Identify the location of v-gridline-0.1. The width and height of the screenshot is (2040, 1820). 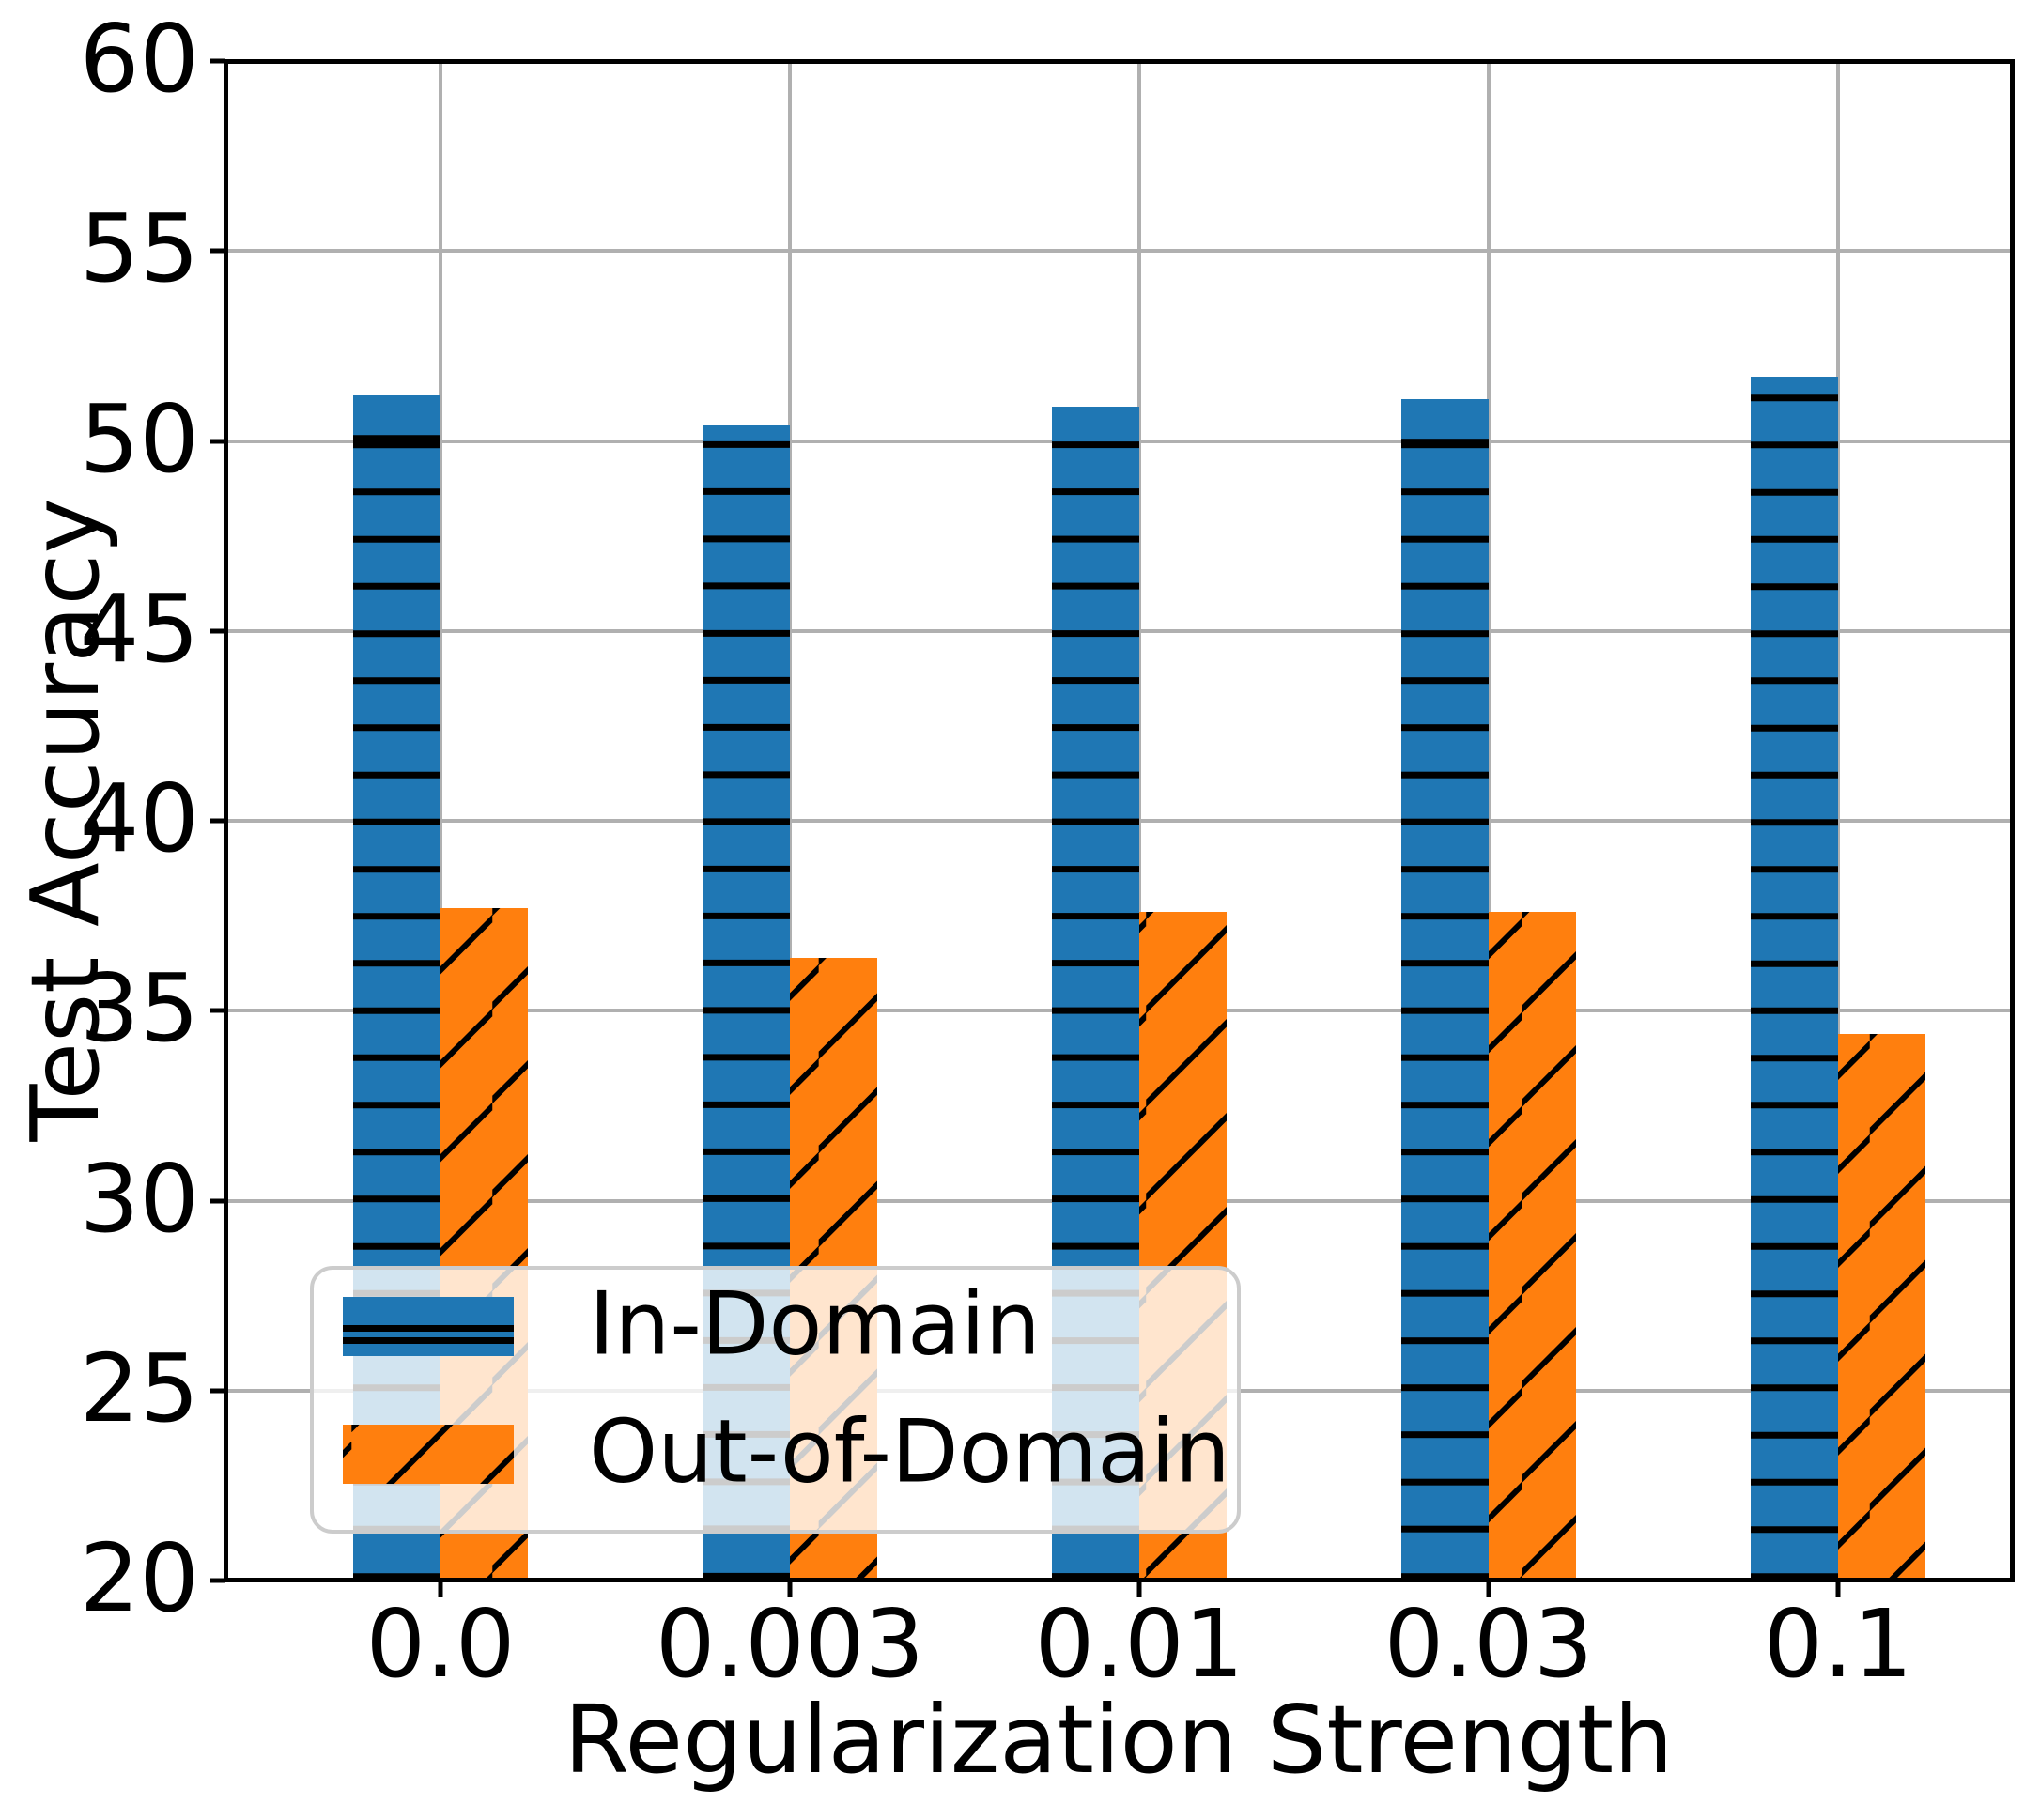
(1838, 821).